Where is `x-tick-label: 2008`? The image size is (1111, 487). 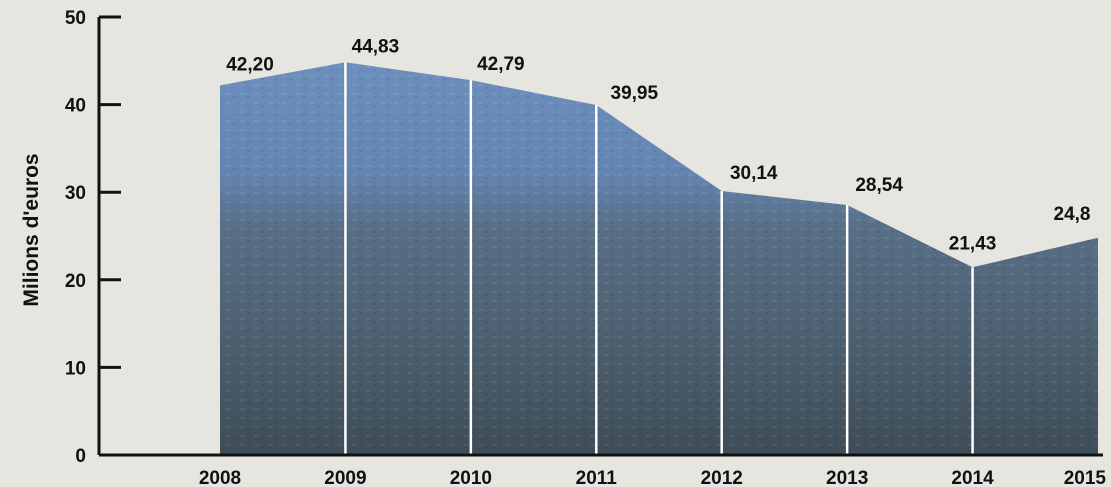 x-tick-label: 2008 is located at coordinates (220, 477).